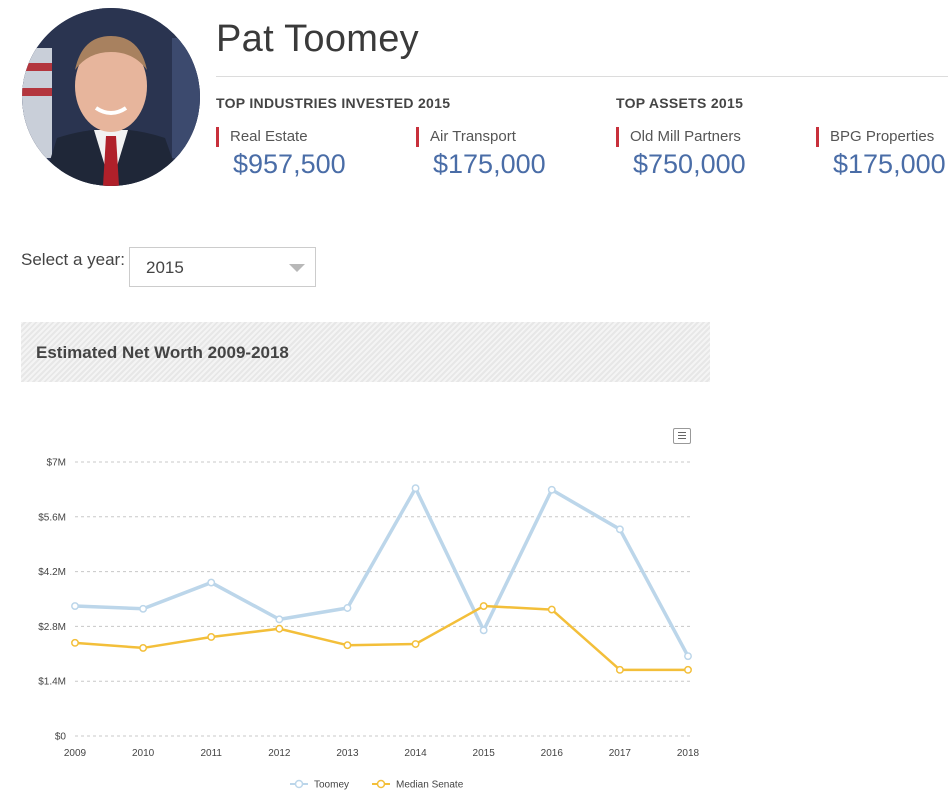 The image size is (948, 798). I want to click on industry-stat: Real Estate $957,500, so click(281, 153).